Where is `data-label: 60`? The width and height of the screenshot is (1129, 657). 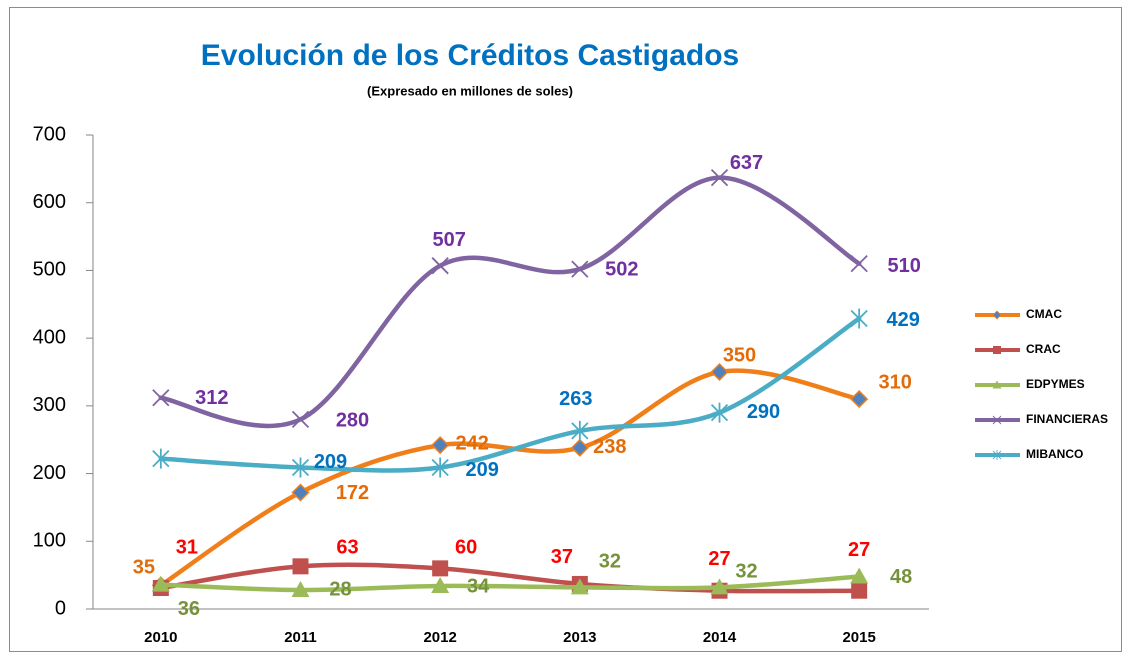 data-label: 60 is located at coordinates (466, 548).